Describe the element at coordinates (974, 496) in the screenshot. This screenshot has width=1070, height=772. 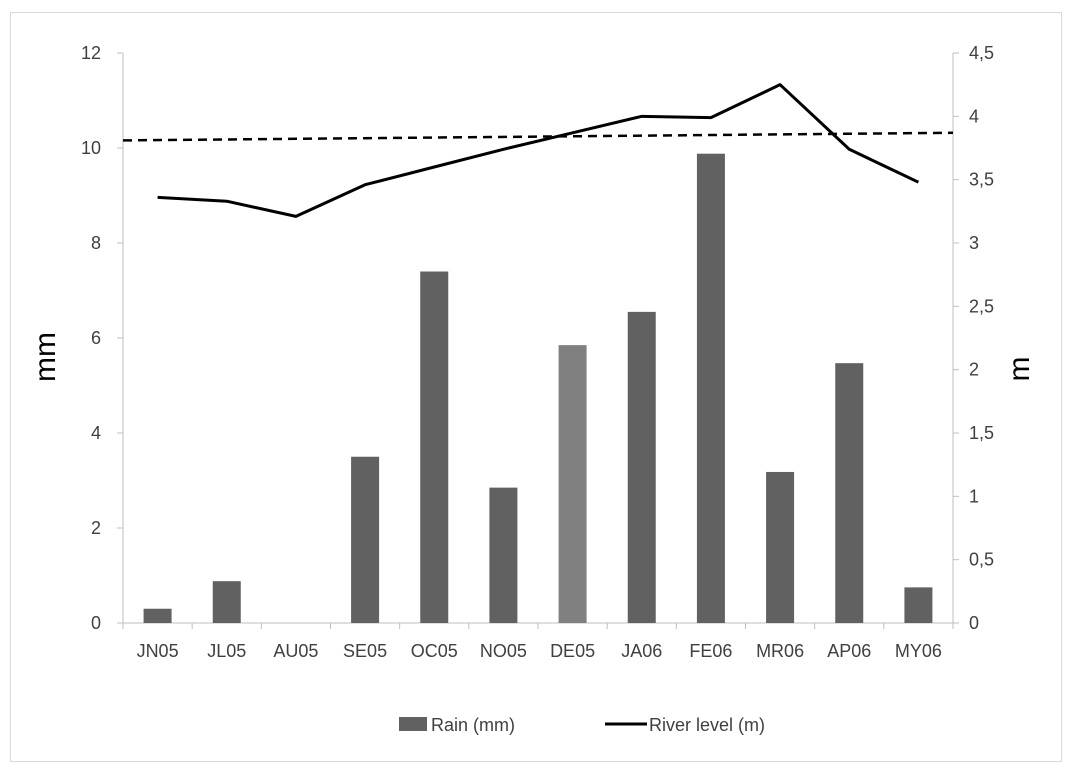
I see `y2-tick-label: 1` at that location.